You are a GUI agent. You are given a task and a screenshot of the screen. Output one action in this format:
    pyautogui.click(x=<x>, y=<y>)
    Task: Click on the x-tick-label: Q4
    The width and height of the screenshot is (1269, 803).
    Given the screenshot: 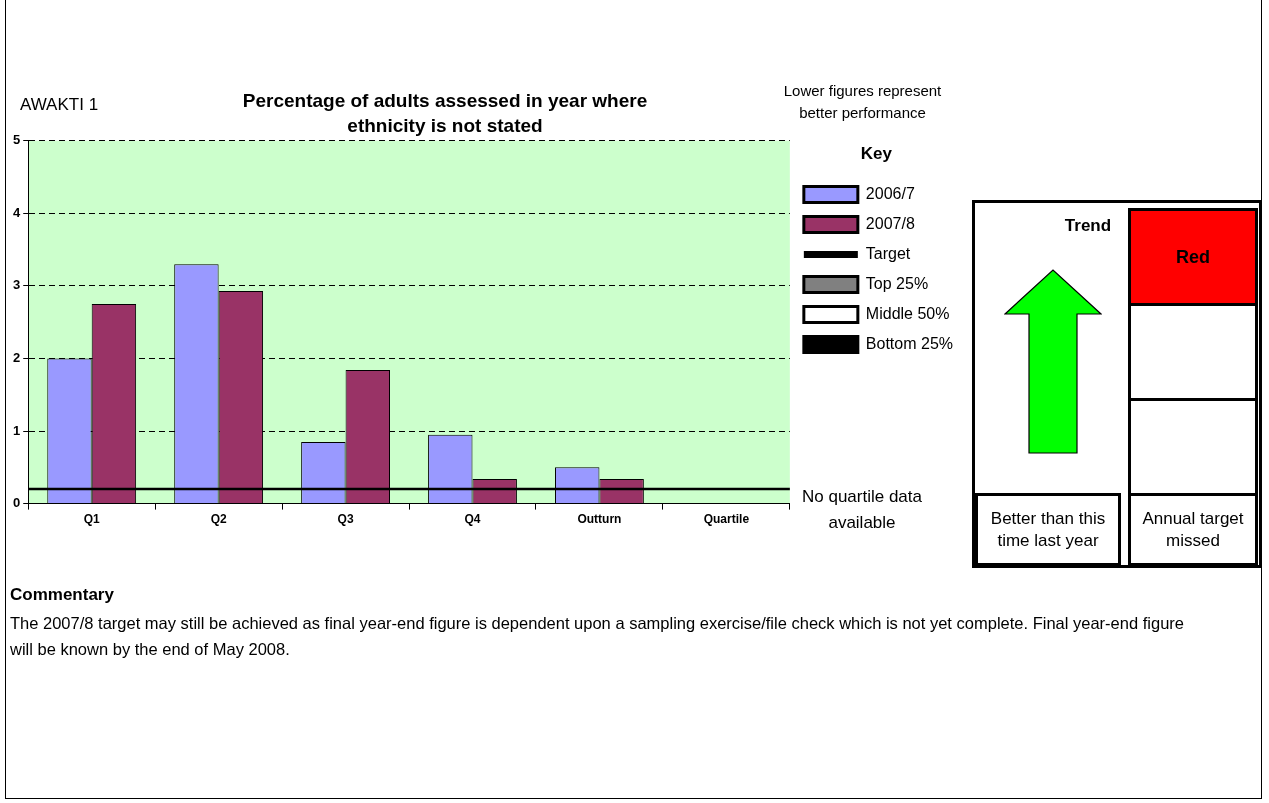 What is the action you would take?
    pyautogui.click(x=472, y=519)
    